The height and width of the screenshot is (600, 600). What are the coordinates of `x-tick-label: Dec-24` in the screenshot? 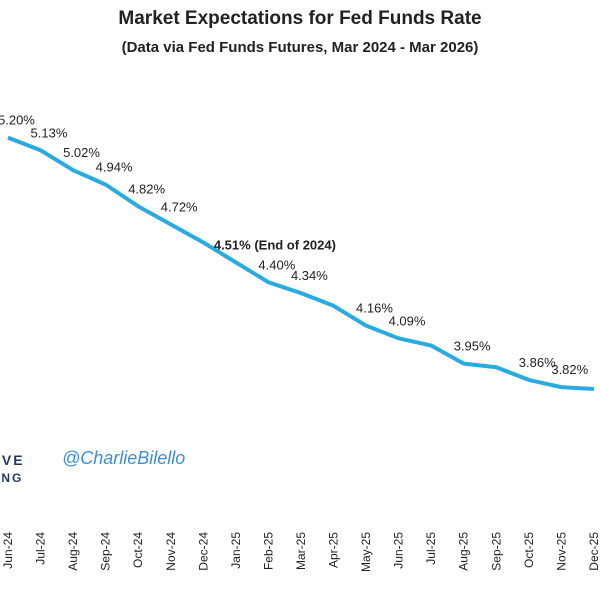 It's located at (203, 551).